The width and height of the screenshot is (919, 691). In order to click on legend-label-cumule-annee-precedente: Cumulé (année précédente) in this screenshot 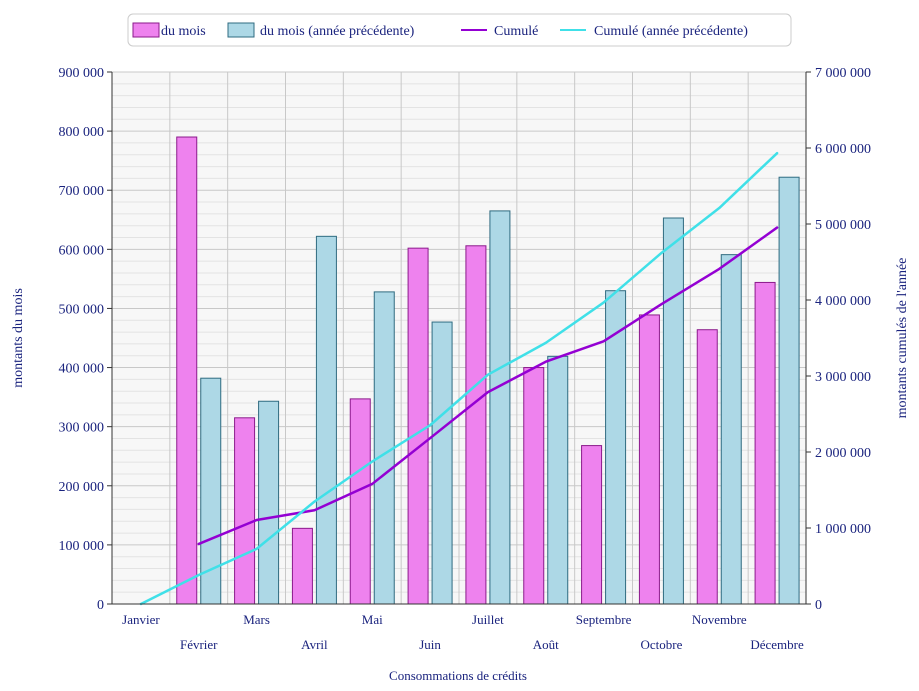, I will do `click(671, 31)`.